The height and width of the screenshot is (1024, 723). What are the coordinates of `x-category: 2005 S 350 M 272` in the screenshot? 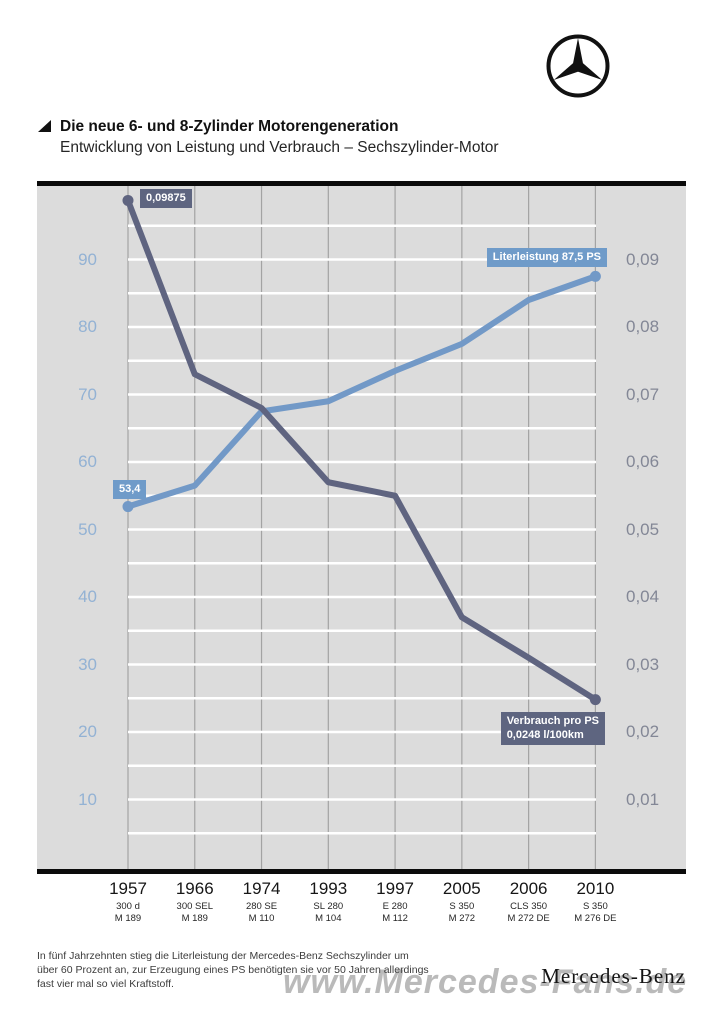 It's located at (462, 902).